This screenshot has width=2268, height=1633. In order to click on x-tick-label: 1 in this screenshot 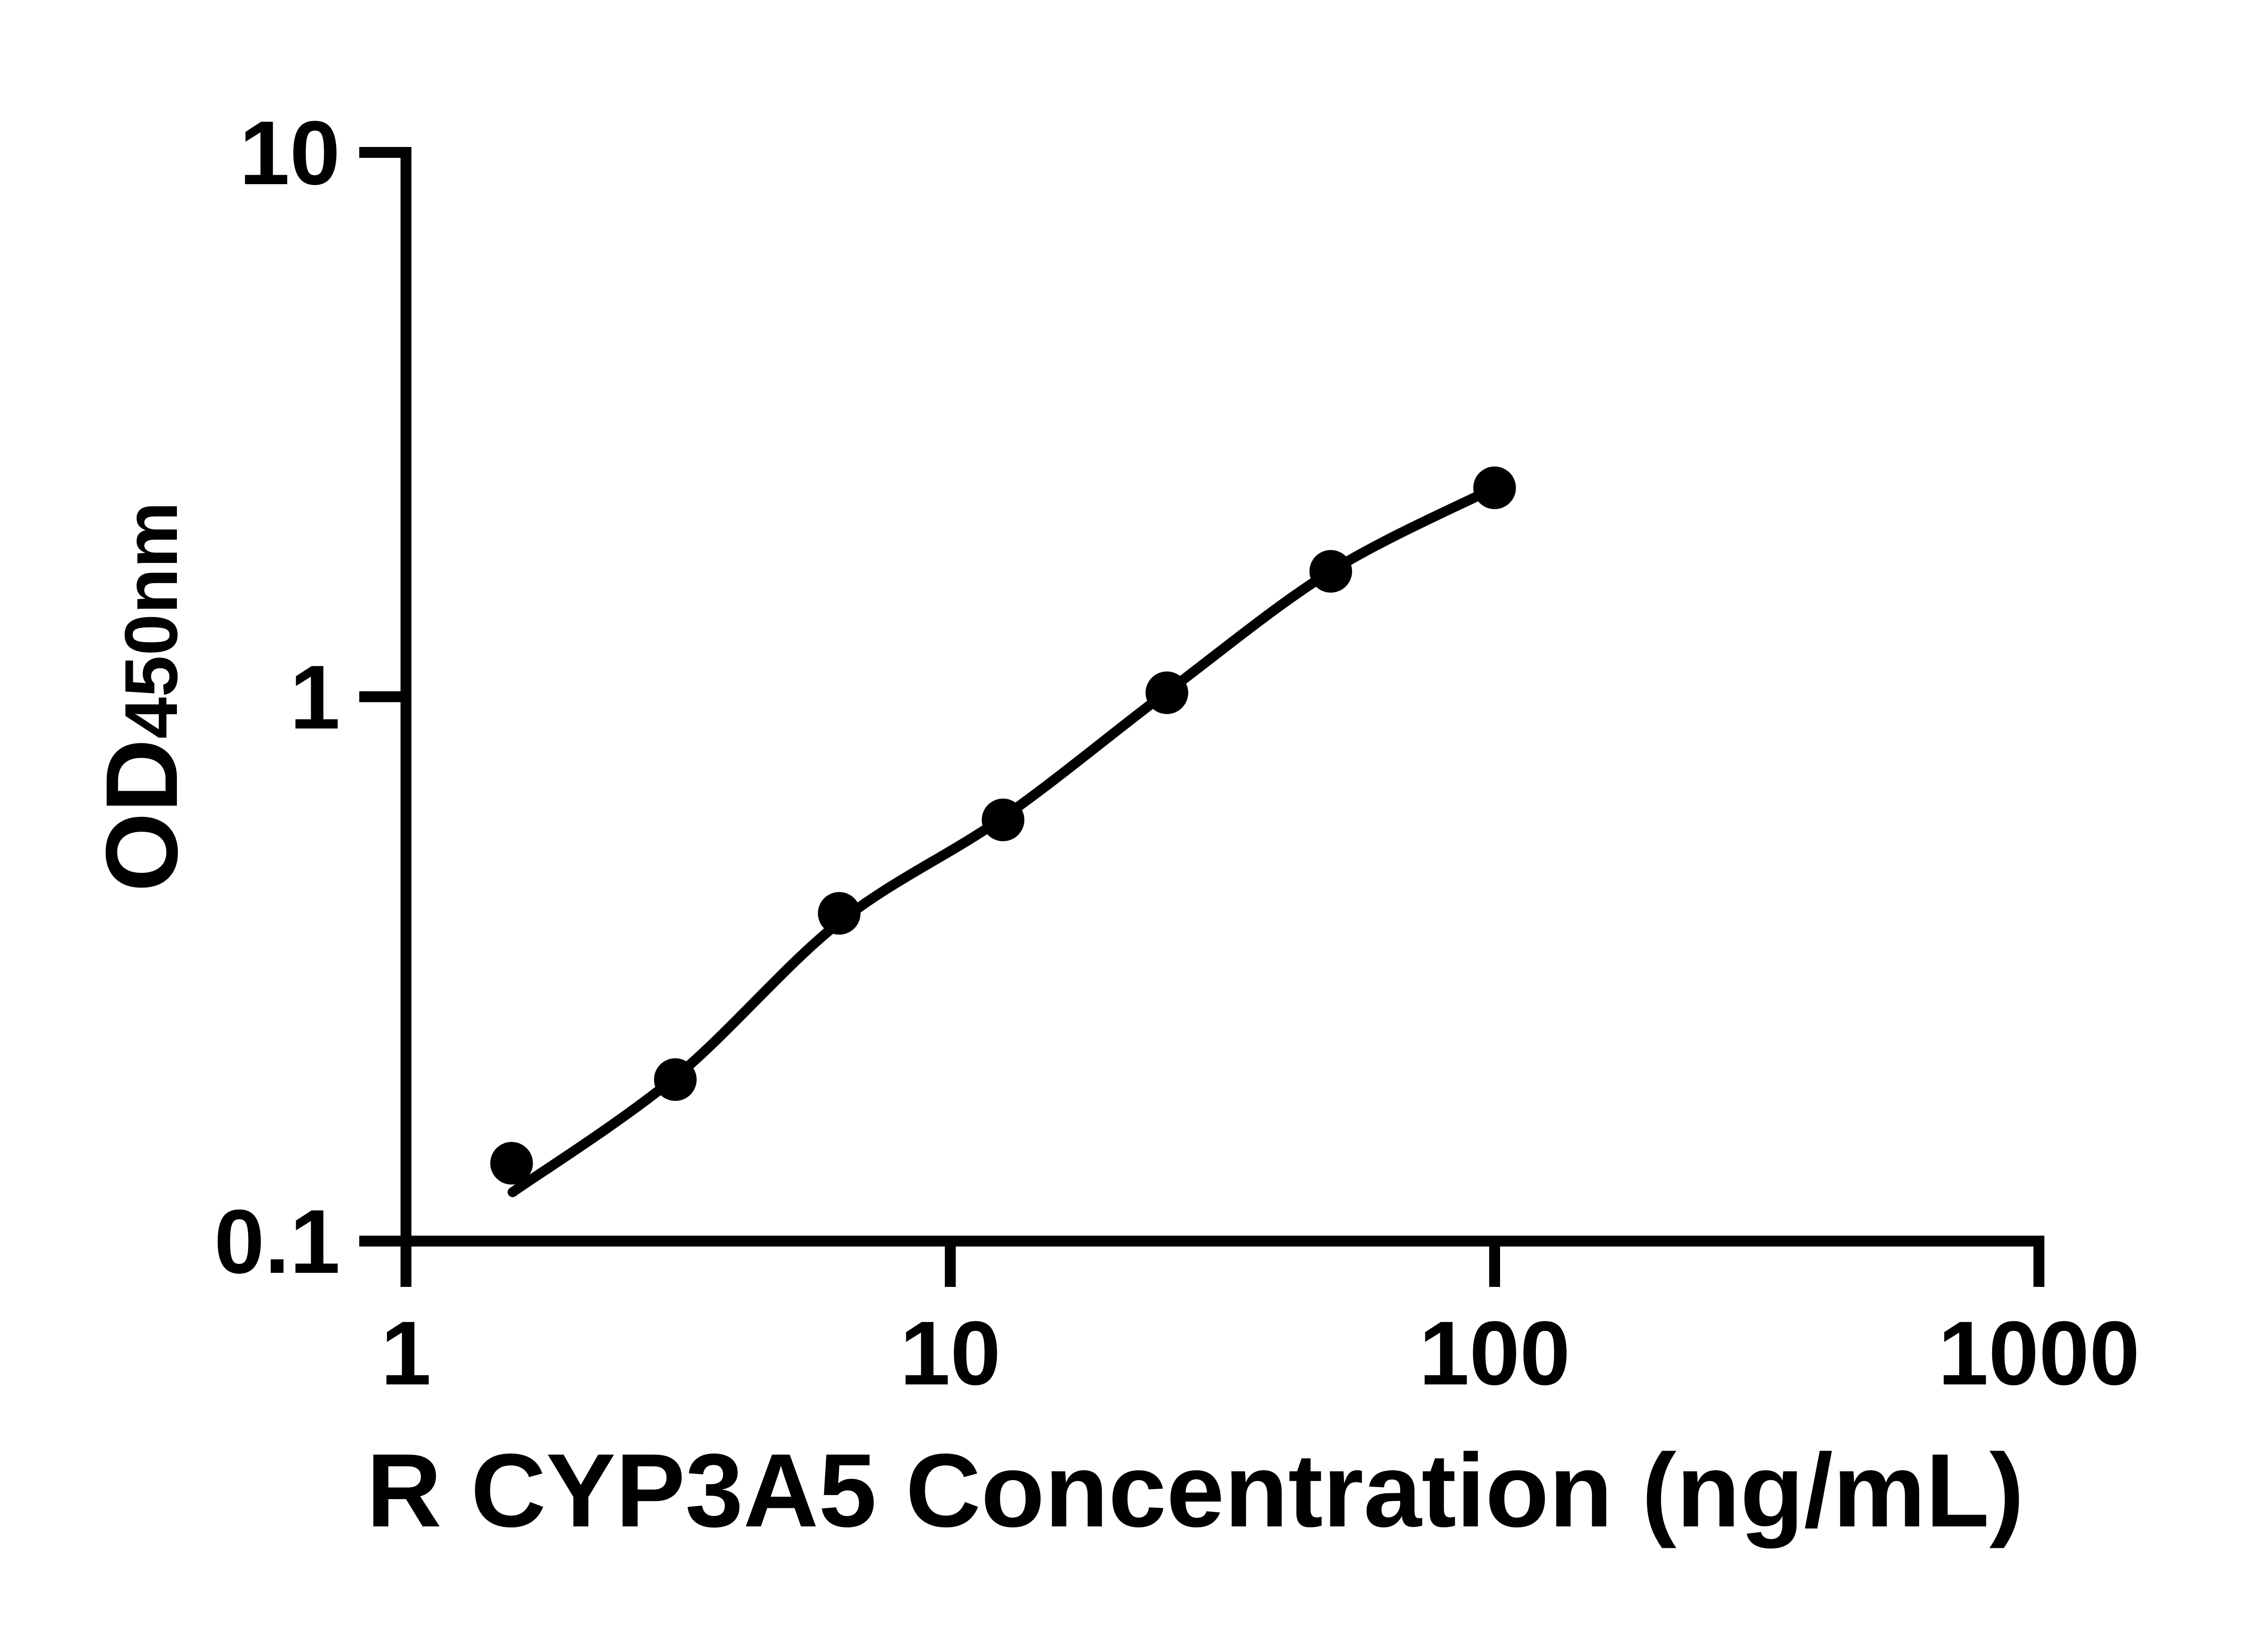, I will do `click(406, 1353)`.